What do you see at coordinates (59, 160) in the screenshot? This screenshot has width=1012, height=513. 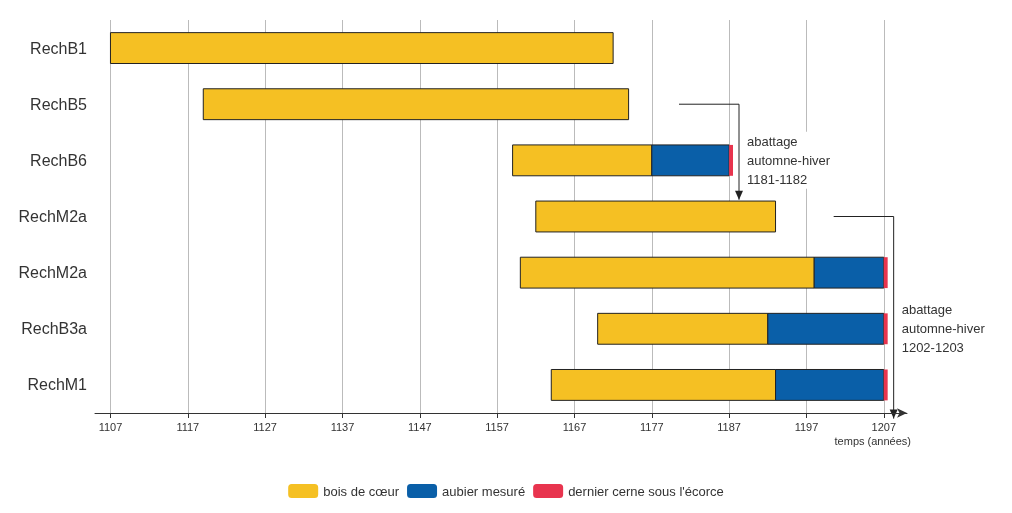 I see `y-tick-label: RechB6` at bounding box center [59, 160].